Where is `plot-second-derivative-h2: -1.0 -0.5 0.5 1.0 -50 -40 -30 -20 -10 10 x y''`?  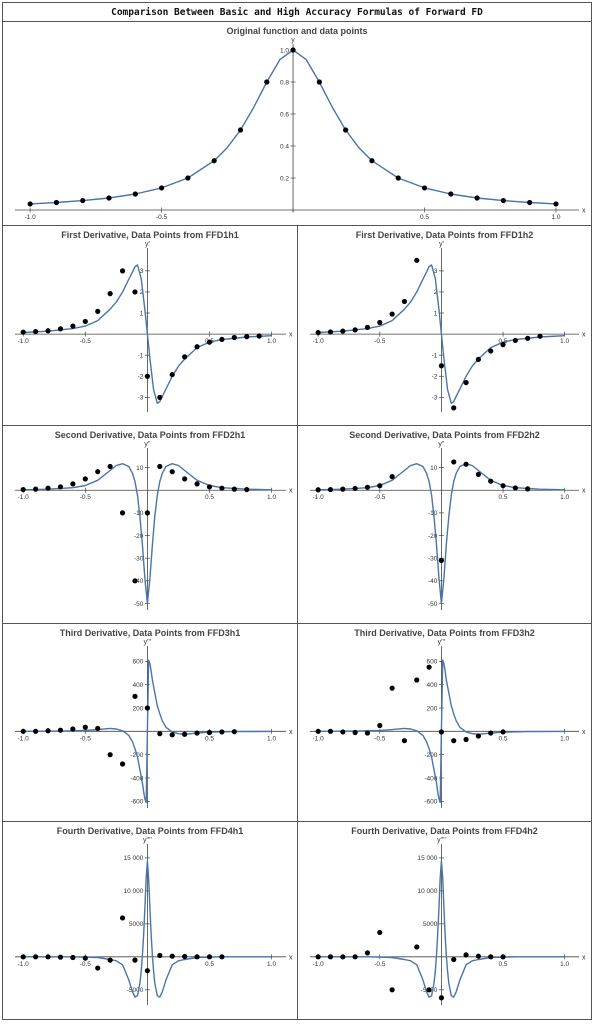
plot-second-derivative-h2: -1.0 -0.5 0.5 1.0 -50 -40 -30 -20 -10 10 x y'' is located at coordinates (448, 525).